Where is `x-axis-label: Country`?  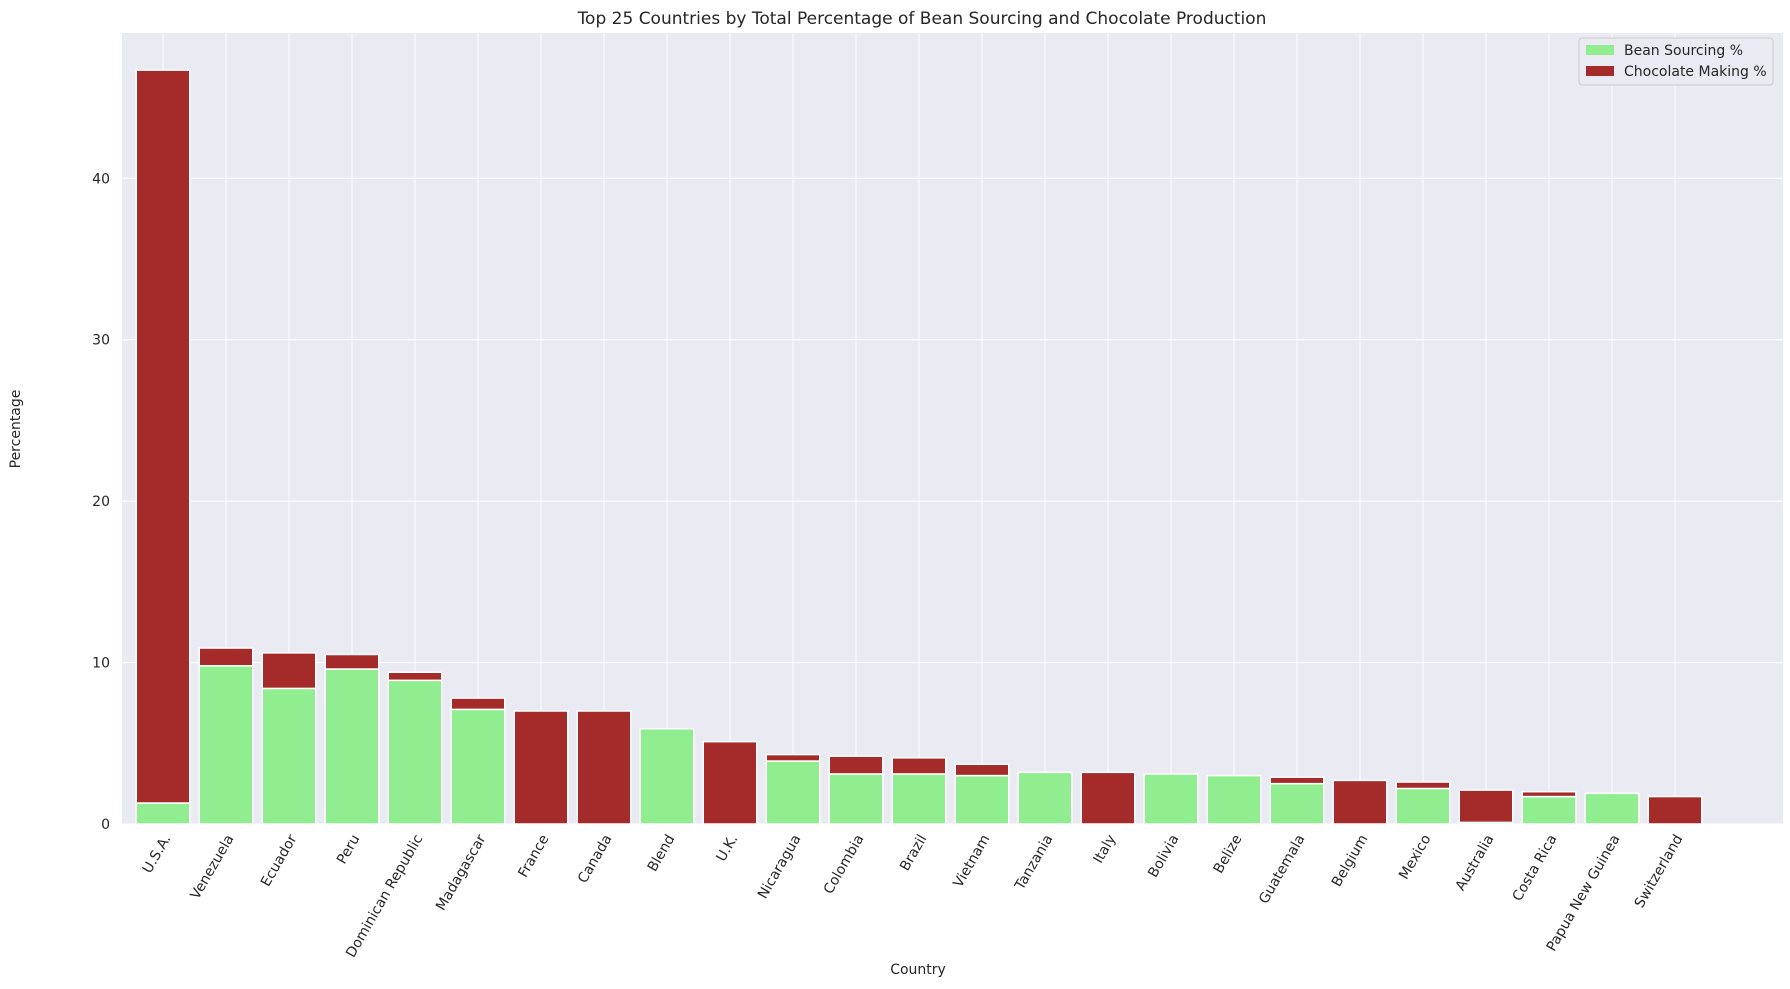
x-axis-label: Country is located at coordinates (918, 970).